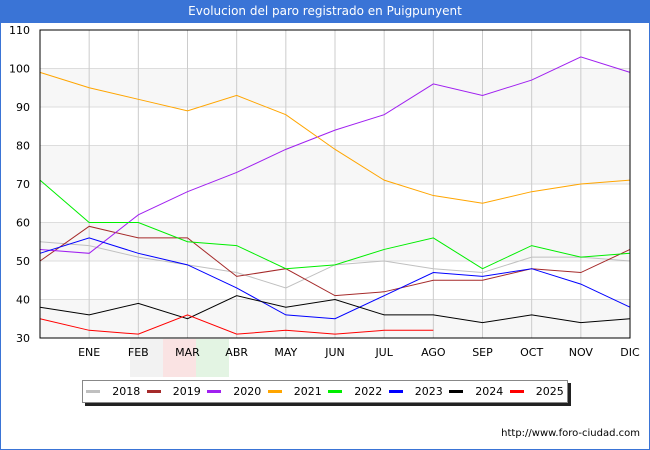 Image resolution: width=650 pixels, height=450 pixels. What do you see at coordinates (186, 391) in the screenshot?
I see `legend-label: 2019` at bounding box center [186, 391].